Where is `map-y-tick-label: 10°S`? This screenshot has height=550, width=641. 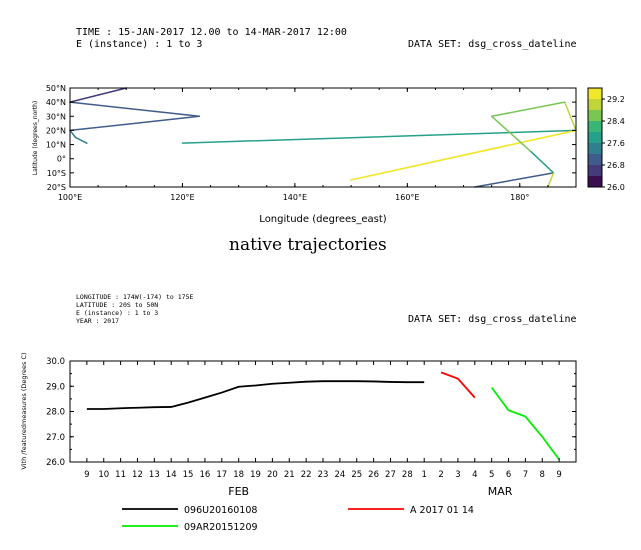 map-y-tick-label: 10°S is located at coordinates (56, 173).